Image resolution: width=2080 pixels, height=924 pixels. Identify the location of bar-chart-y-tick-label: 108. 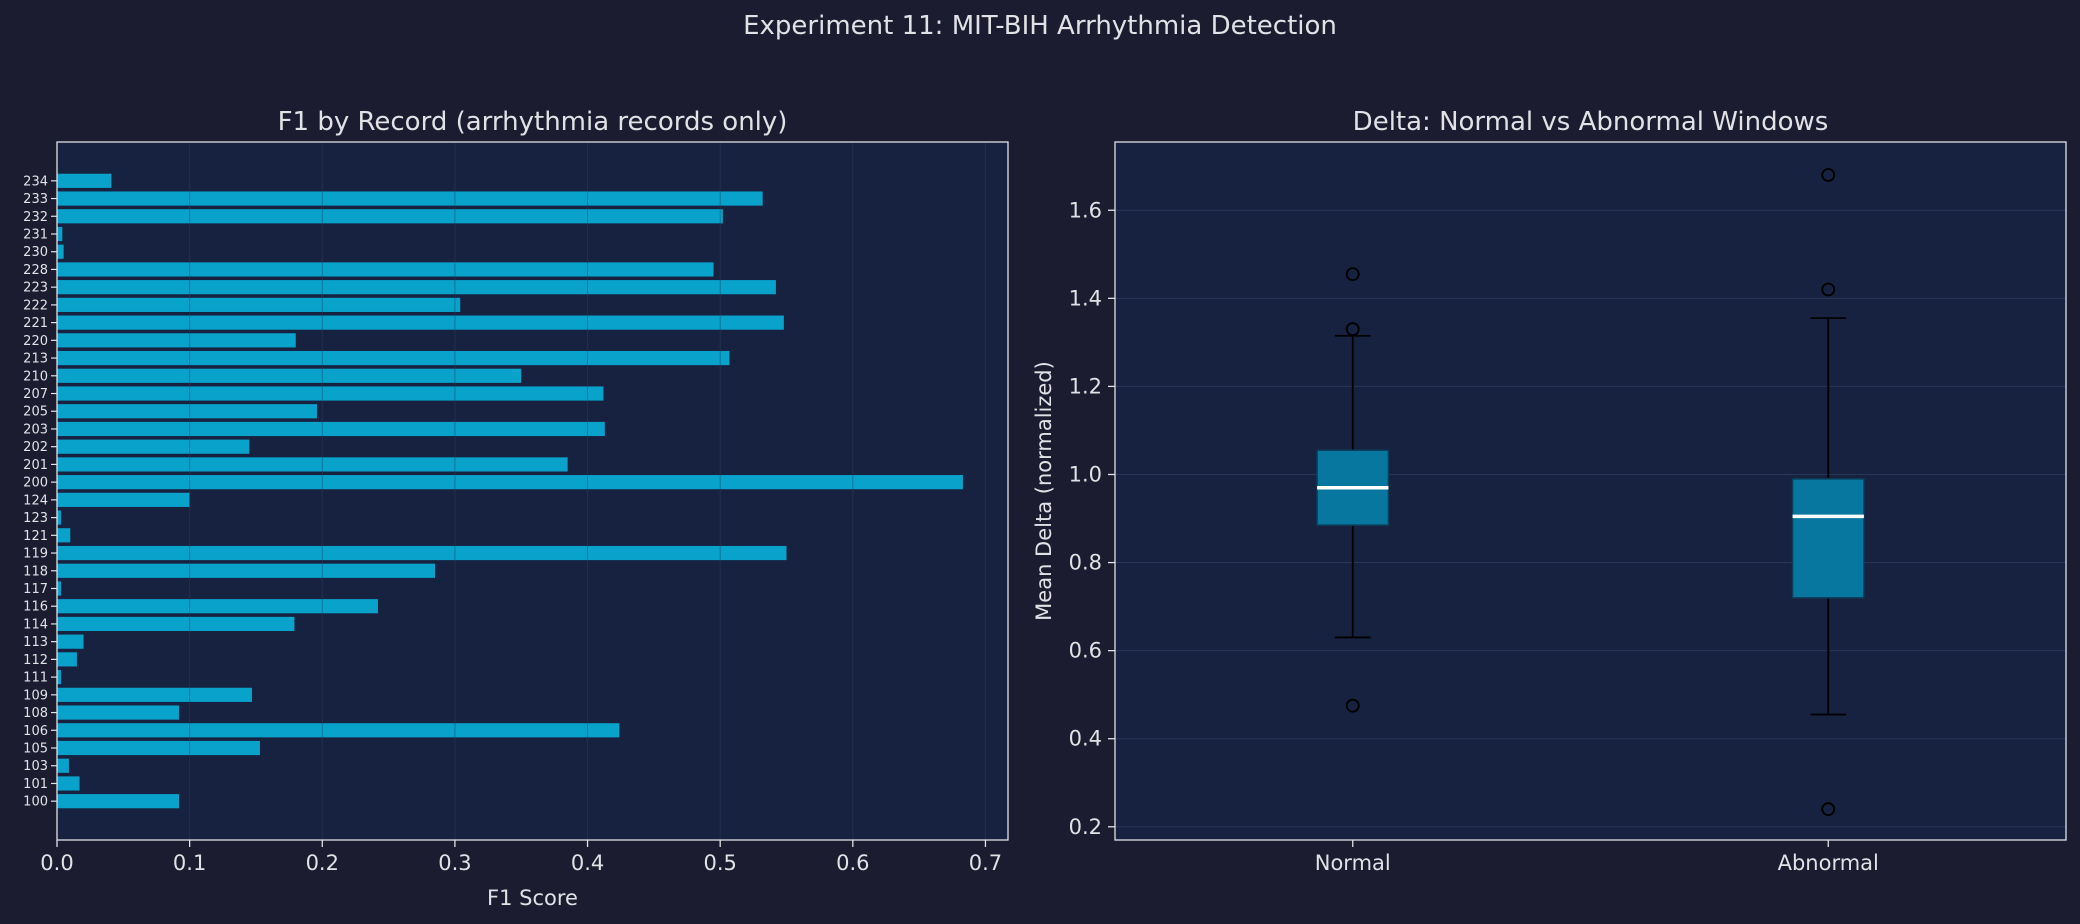
(35, 713).